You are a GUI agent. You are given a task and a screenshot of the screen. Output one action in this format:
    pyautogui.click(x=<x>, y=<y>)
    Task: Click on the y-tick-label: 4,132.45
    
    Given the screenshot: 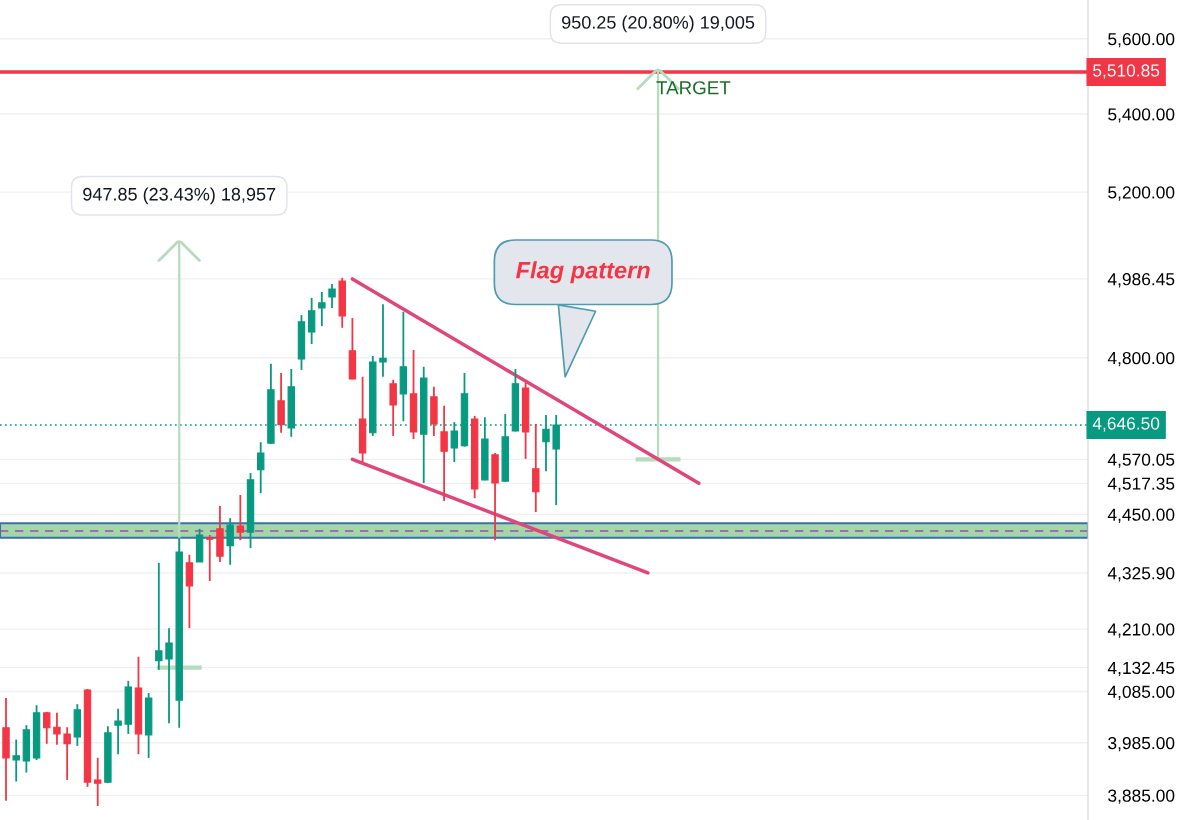 What is the action you would take?
    pyautogui.click(x=1141, y=669)
    